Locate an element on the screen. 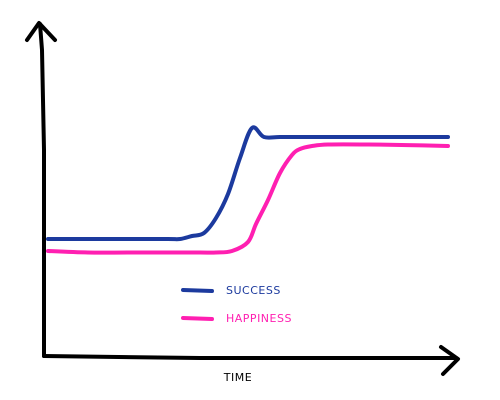 The image size is (500, 400). x-axis-arrowhead is located at coordinates (449, 360).